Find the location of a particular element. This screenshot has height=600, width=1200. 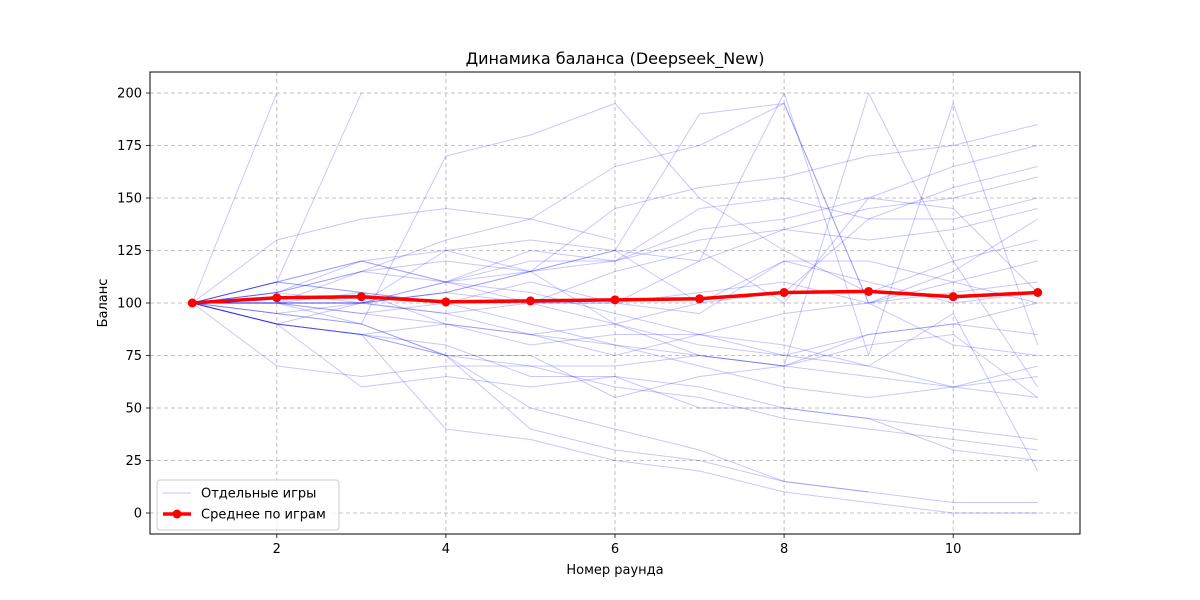

y-tick-label: 75 is located at coordinates (133, 356).